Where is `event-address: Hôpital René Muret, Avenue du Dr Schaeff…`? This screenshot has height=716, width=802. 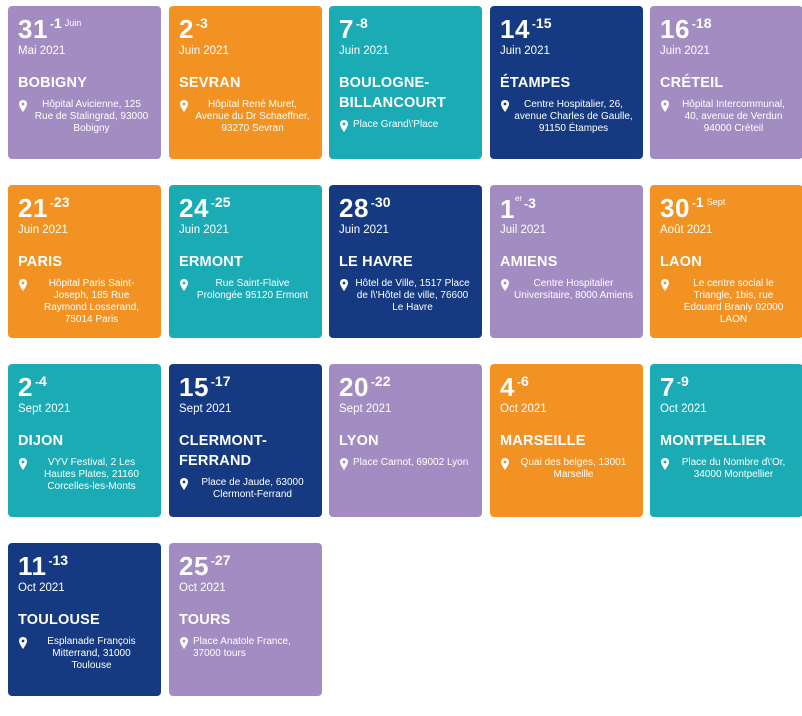 event-address: Hôpital René Muret, Avenue du Dr Schaeff… is located at coordinates (252, 116).